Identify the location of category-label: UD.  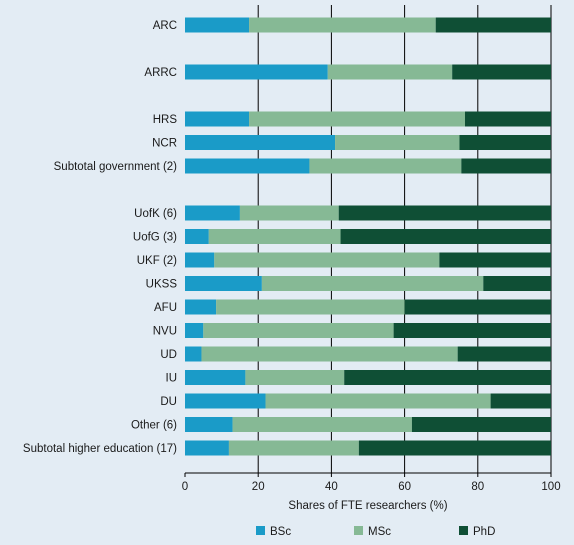
(168, 355).